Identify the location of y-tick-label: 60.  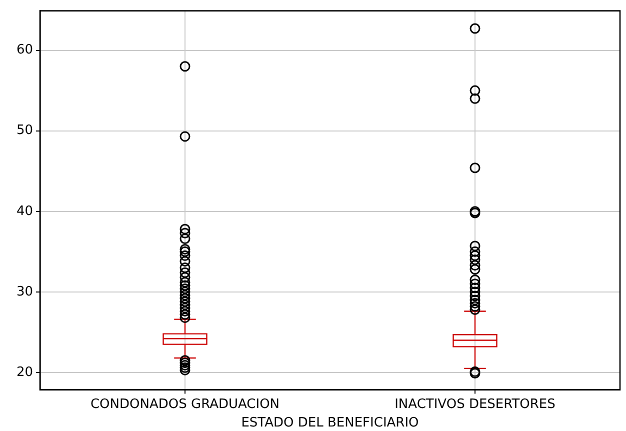
(24, 50).